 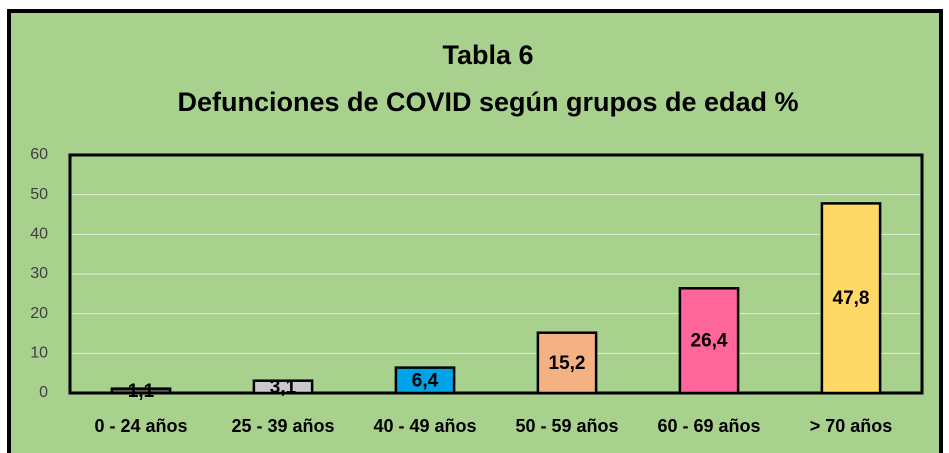 What do you see at coordinates (708, 426) in the screenshot?
I see `x-tick-label: 60 - 69 años` at bounding box center [708, 426].